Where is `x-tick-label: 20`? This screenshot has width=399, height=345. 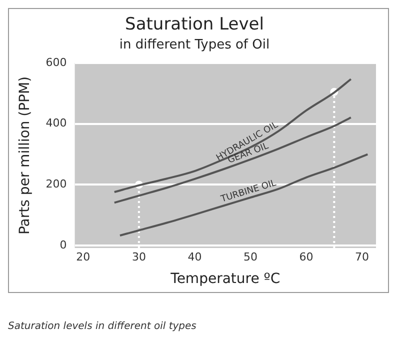
x-tick-label: 20 is located at coordinates (83, 257).